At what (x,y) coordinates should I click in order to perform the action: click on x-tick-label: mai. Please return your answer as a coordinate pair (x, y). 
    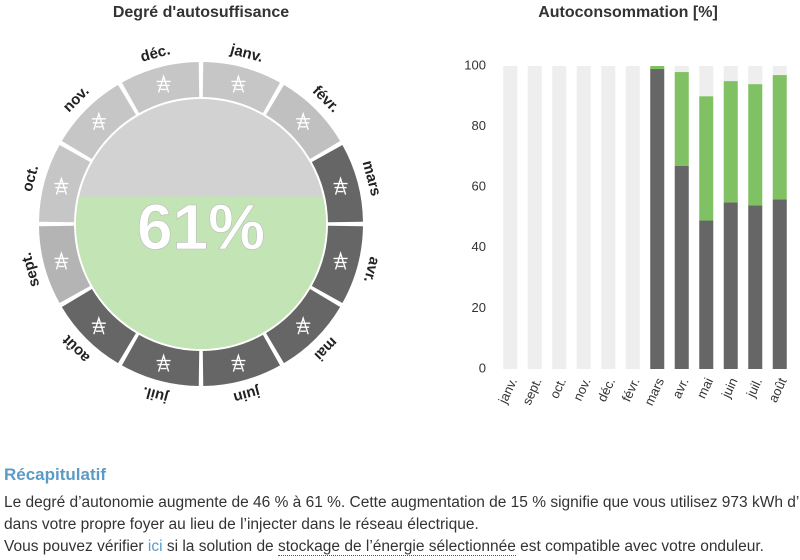
    Looking at the image, I should click on (705, 387).